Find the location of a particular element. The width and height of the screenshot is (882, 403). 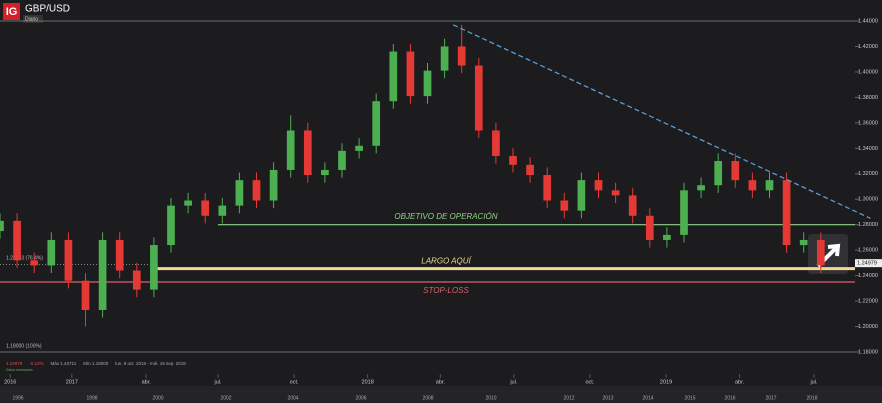

navigator is located at coordinates (441, 394).